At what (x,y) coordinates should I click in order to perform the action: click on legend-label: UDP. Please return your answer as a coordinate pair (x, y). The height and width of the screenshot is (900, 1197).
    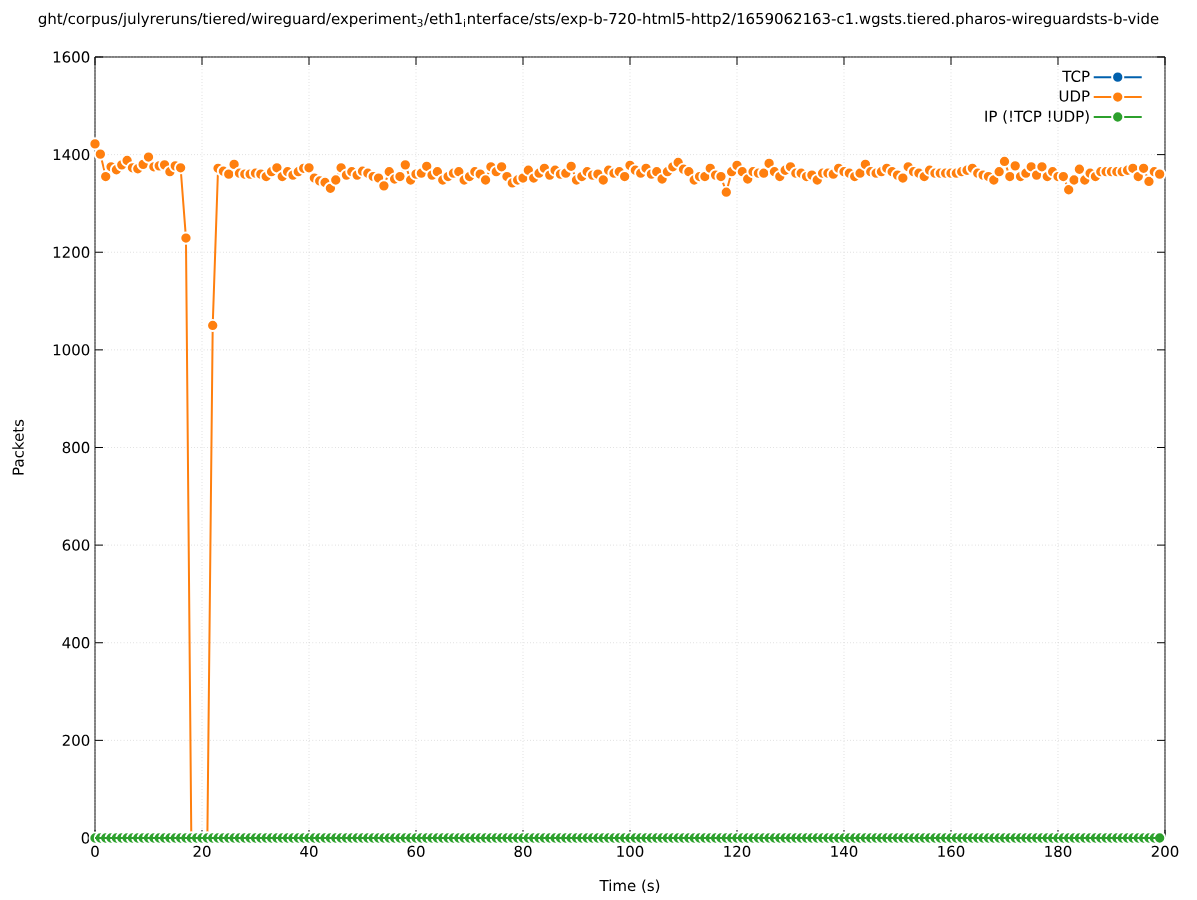
    Looking at the image, I should click on (1074, 96).